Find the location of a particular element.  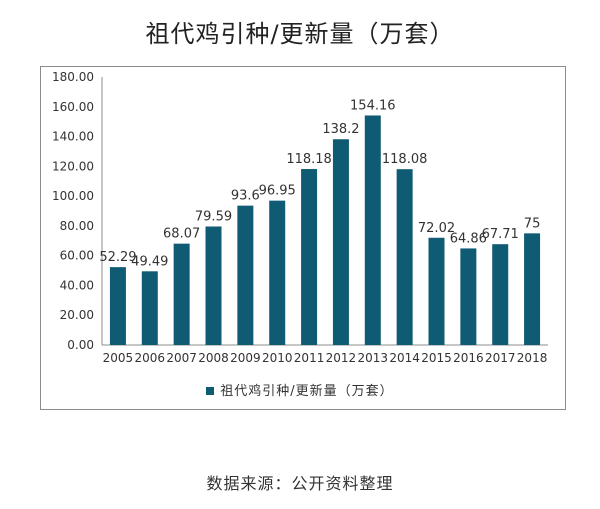

x-tick-label: 2010 is located at coordinates (277, 358).